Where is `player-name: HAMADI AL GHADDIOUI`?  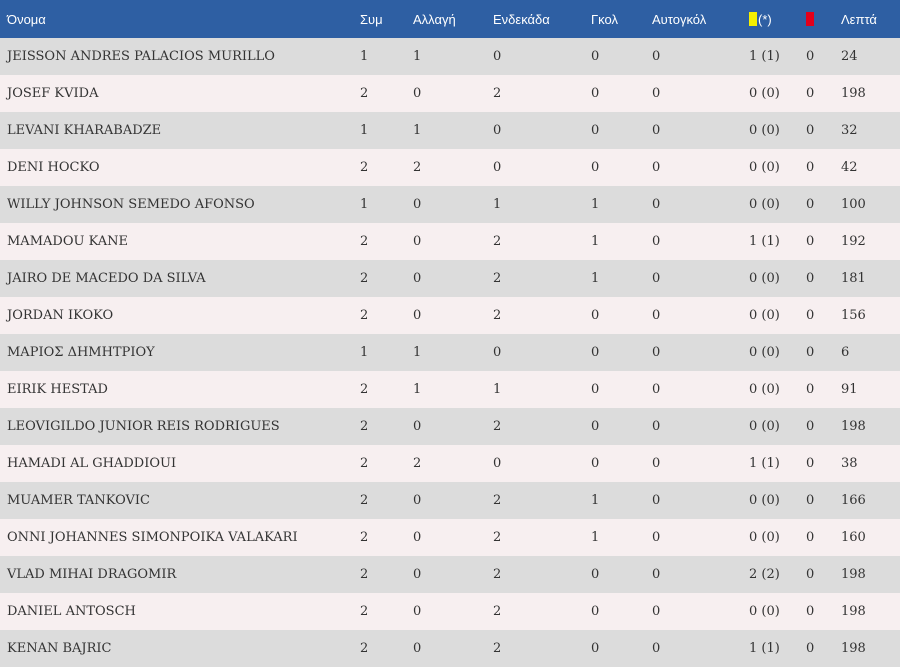 player-name: HAMADI AL GHADDIOUI is located at coordinates (92, 463).